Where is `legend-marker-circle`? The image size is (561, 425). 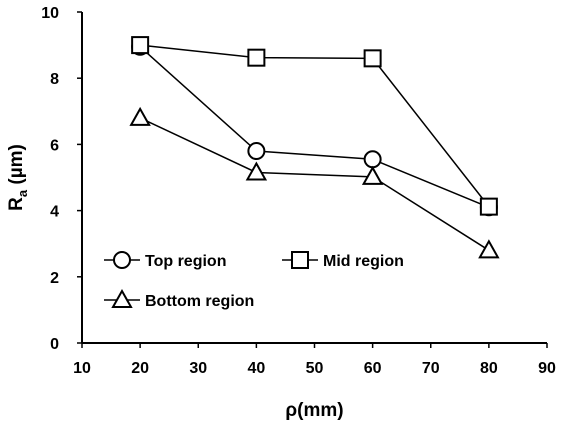 legend-marker-circle is located at coordinates (122, 260).